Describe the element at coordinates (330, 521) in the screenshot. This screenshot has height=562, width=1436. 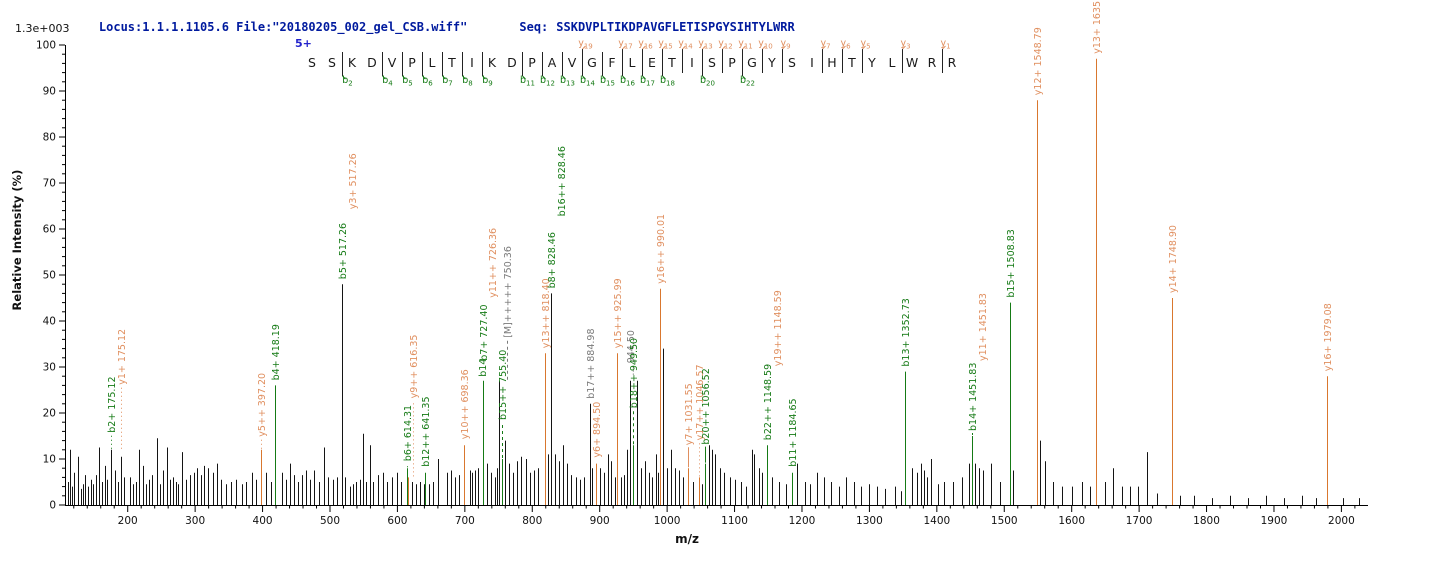
I see `x-tick-label: 500` at that location.